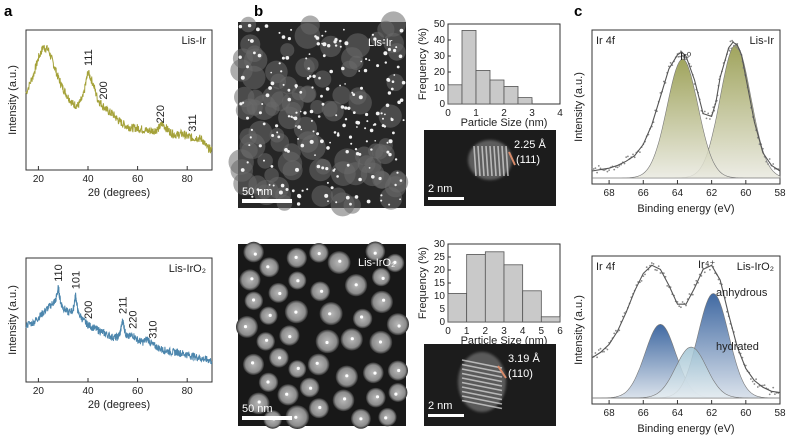  Describe the element at coordinates (267, 201) in the screenshot. I see `stem-ir-scalebar` at that location.